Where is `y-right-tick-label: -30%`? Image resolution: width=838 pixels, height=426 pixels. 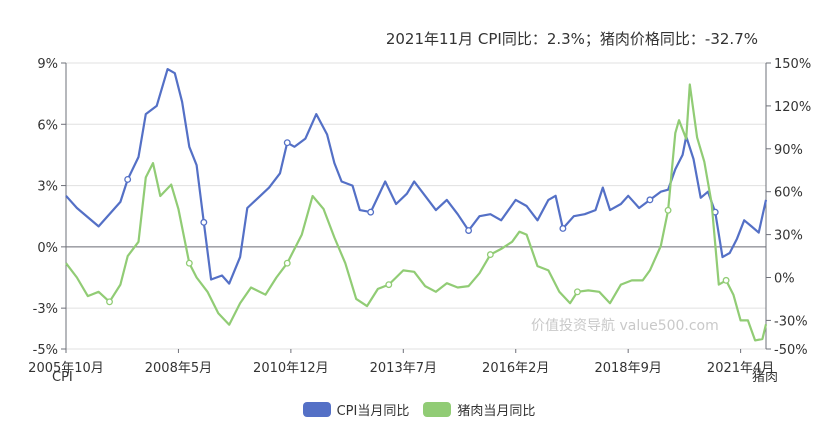 y-right-tick-label: -30% is located at coordinates (791, 321).